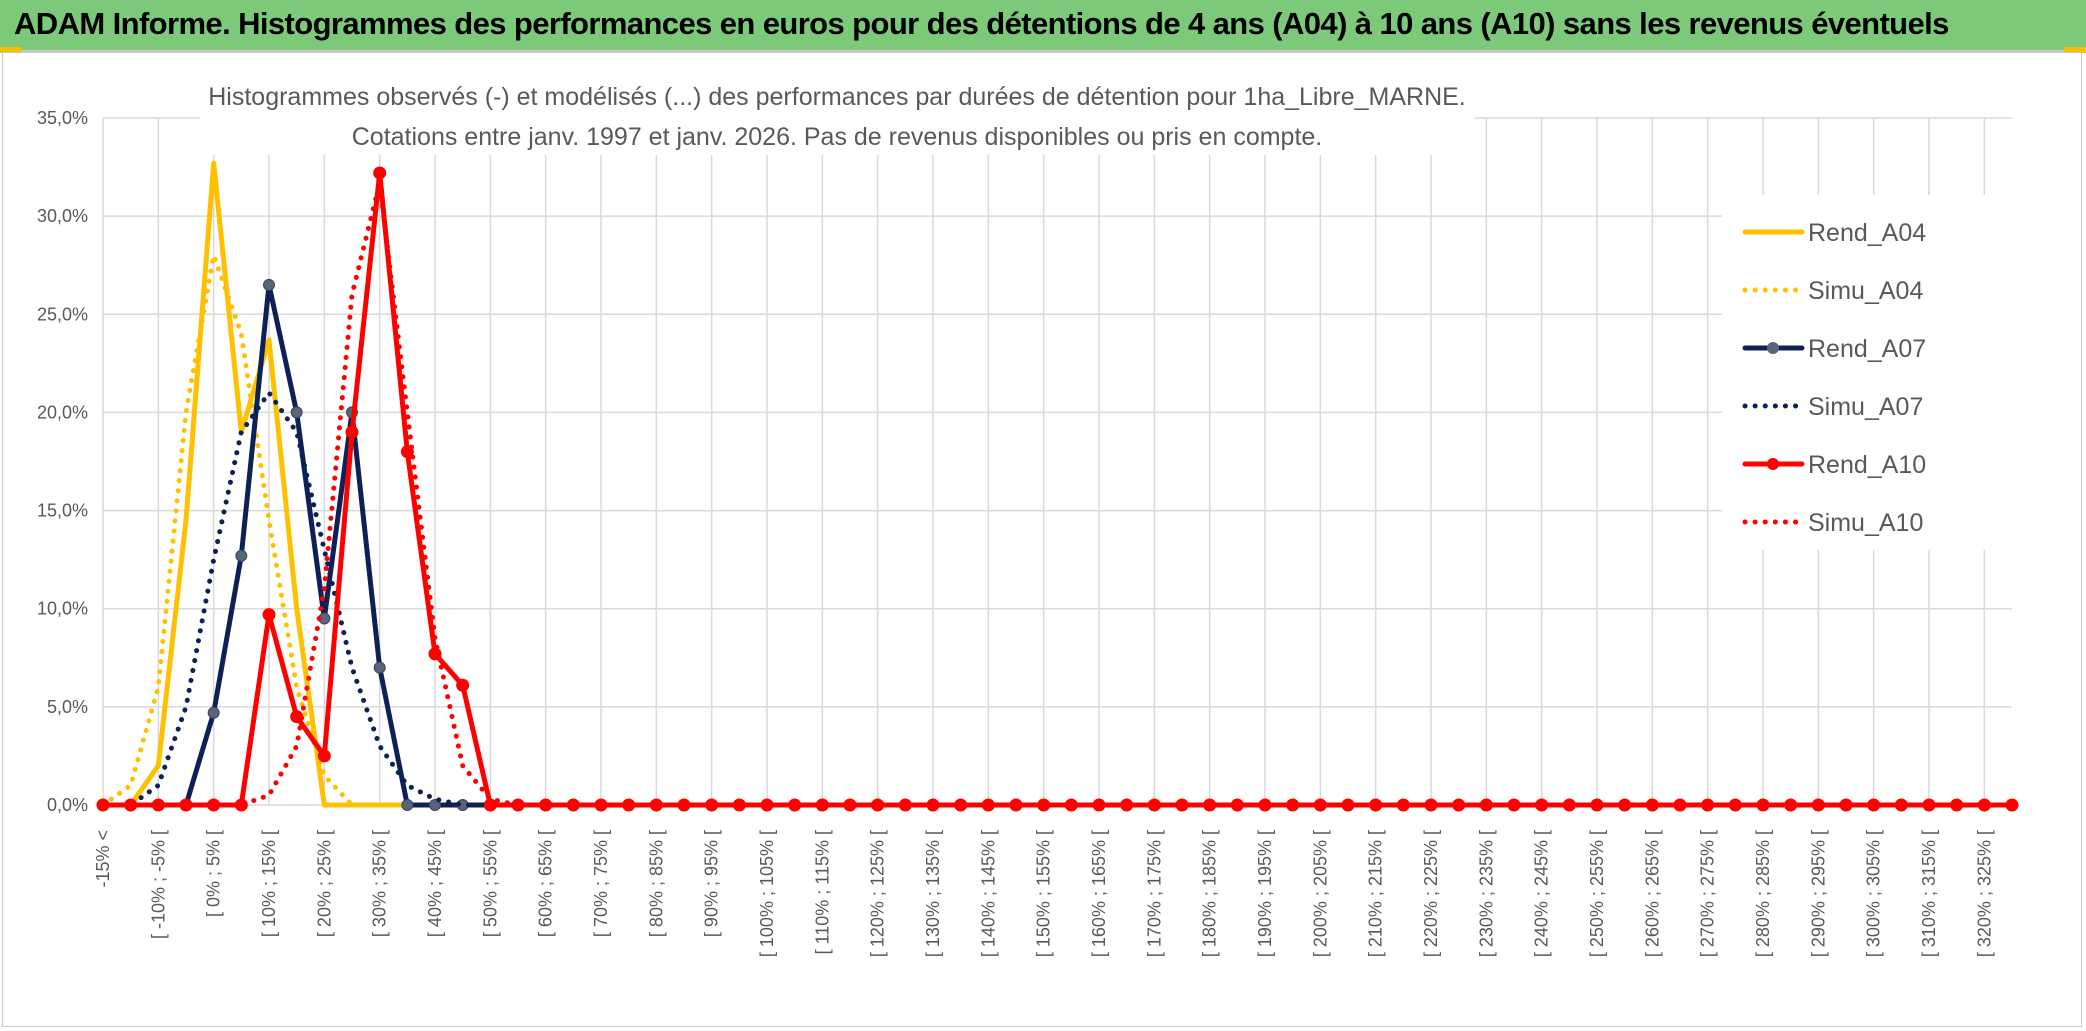 This screenshot has height=1031, width=2086. Describe the element at coordinates (490, 883) in the screenshot. I see `x-tick-label: [ 50% ; 55% [` at that location.